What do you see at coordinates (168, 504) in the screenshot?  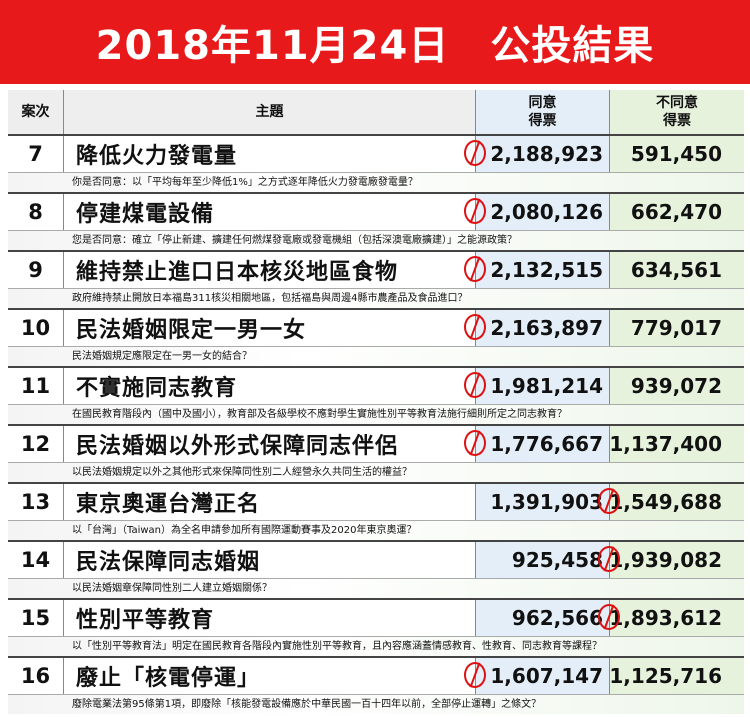 I see `case-title-text: 東京奧運台灣正名` at bounding box center [168, 504].